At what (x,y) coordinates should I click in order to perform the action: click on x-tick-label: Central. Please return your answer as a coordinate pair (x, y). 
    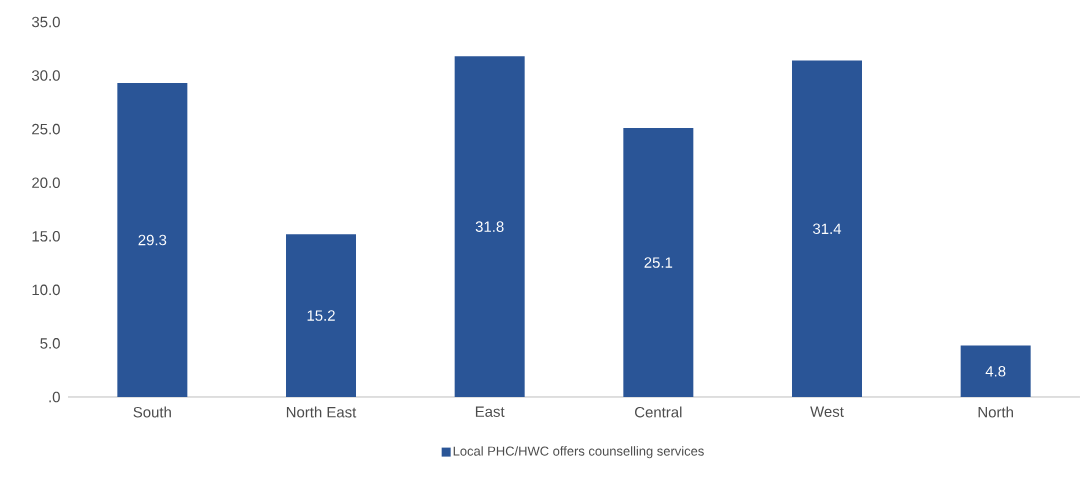
    Looking at the image, I should click on (658, 412).